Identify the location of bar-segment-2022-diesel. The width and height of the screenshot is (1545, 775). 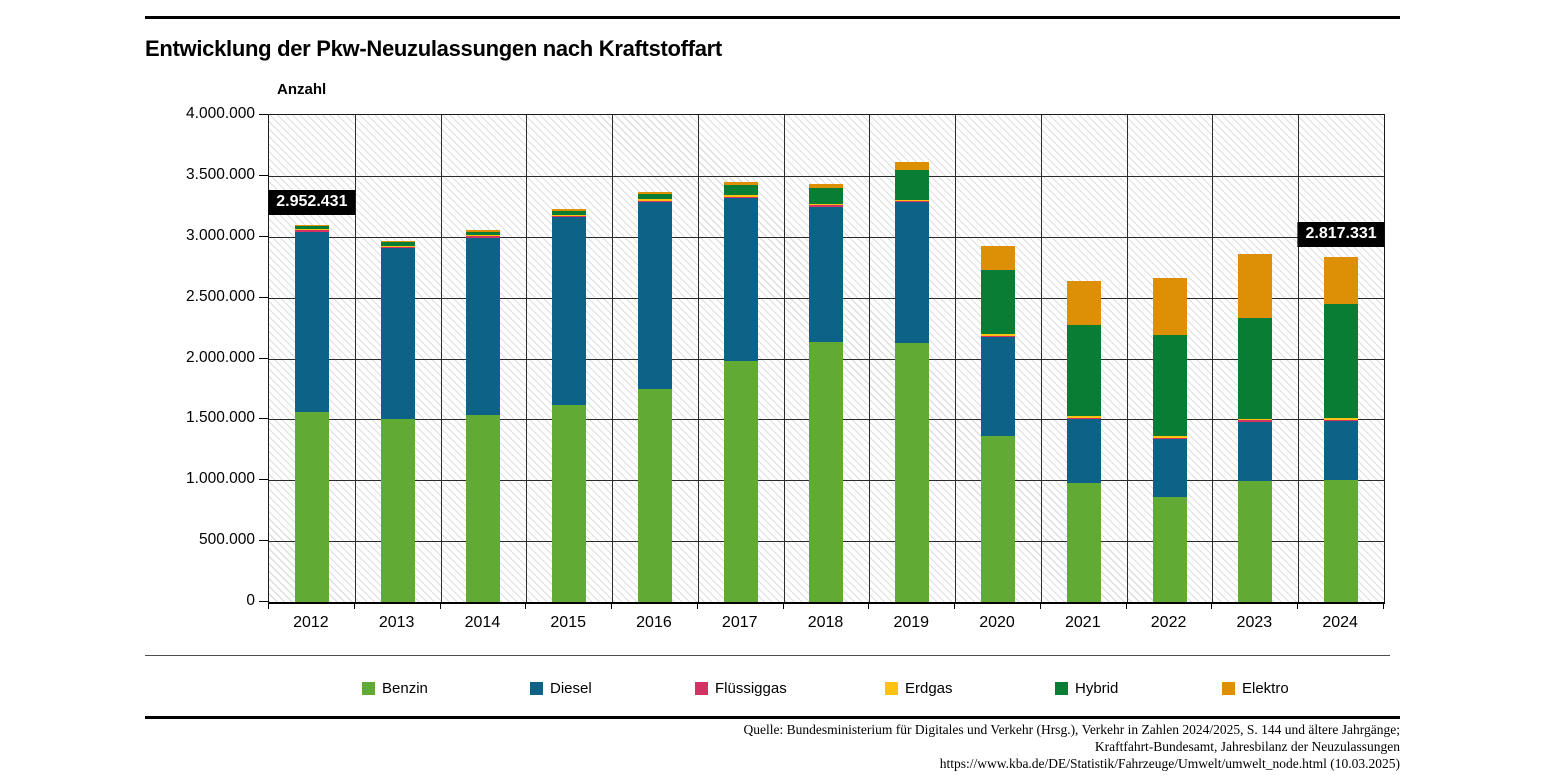
(1169, 467).